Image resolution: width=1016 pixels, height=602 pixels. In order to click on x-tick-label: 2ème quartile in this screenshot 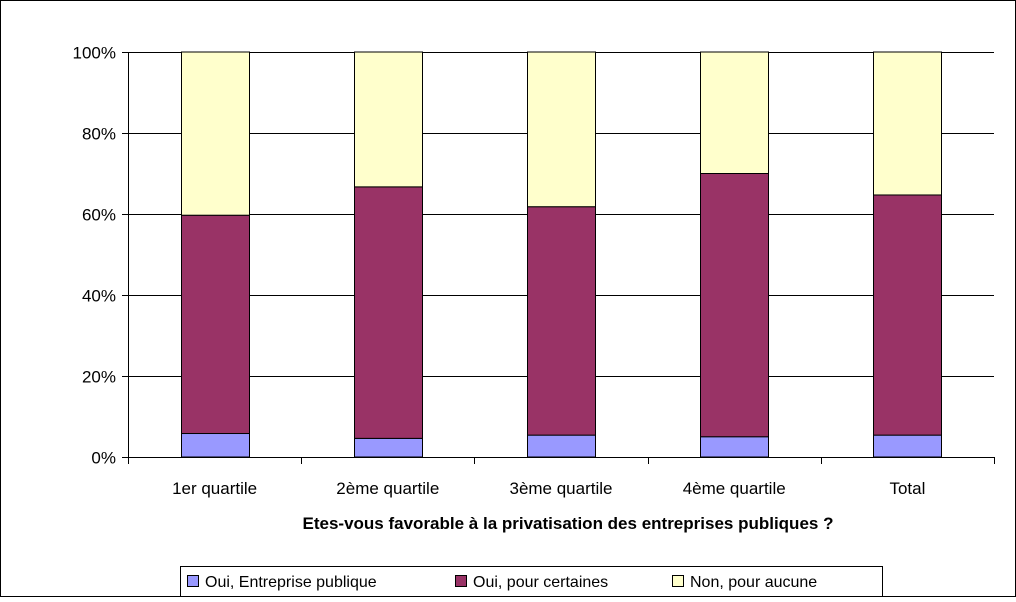, I will do `click(387, 488)`.